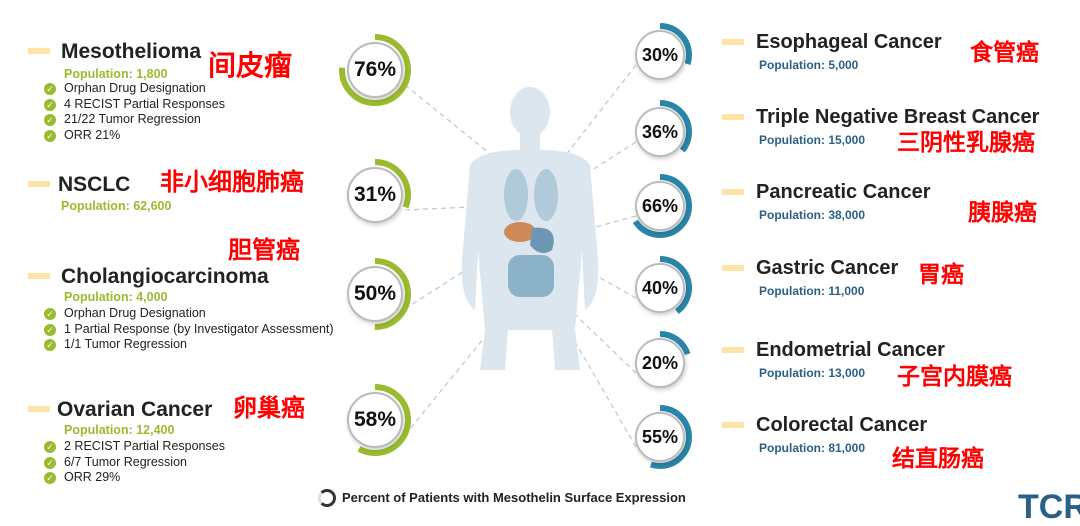 This screenshot has width=1080, height=526. Describe the element at coordinates (966, 143) in the screenshot. I see `chinese-label: 三阴性乳腺癌` at that location.